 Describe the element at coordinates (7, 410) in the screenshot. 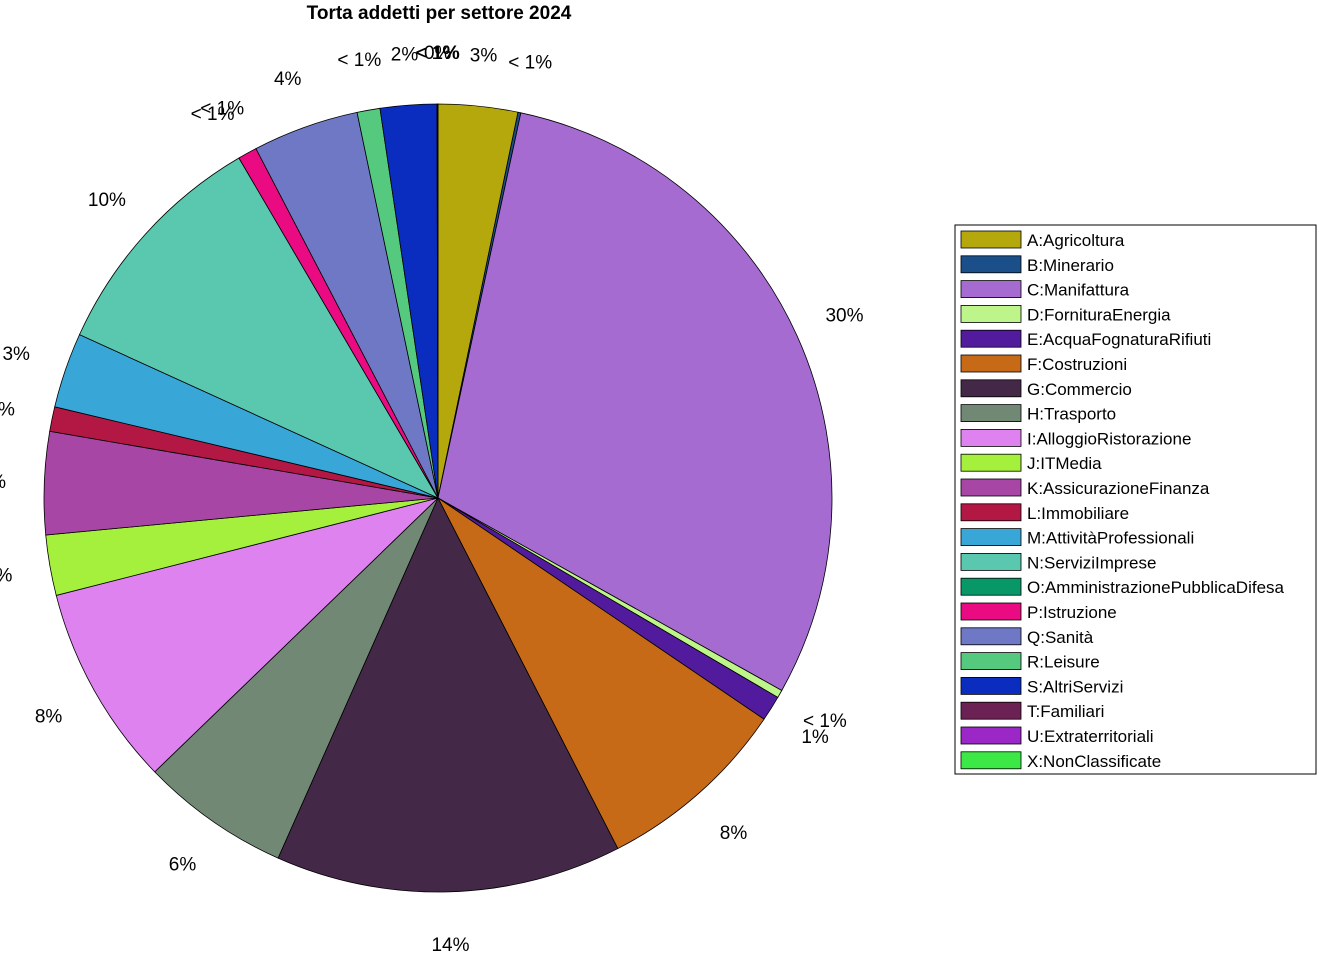

I see `pct-label-l: 1%` at that location.